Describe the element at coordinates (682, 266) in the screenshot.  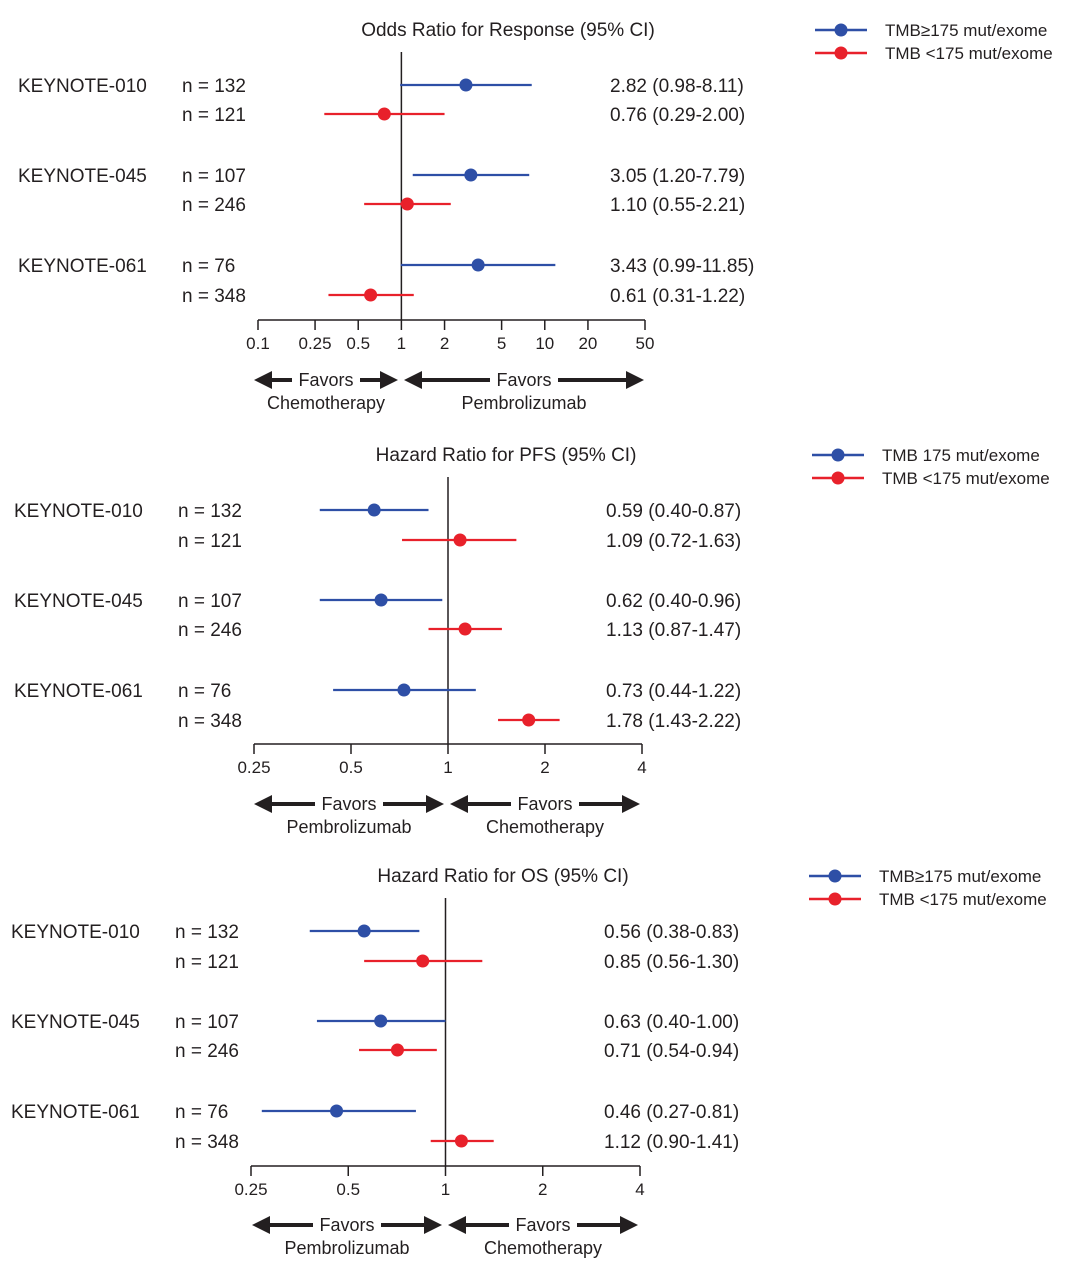
I see `estimate-ci-text: 3.43 (0.99-11.85)` at that location.